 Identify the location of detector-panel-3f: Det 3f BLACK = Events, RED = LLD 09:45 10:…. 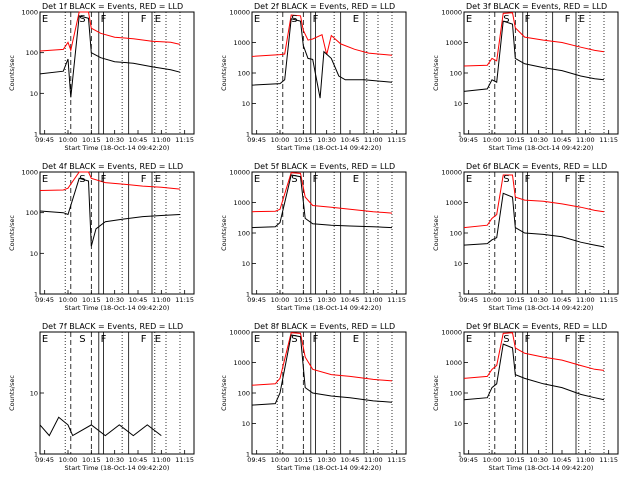
(525, 77).